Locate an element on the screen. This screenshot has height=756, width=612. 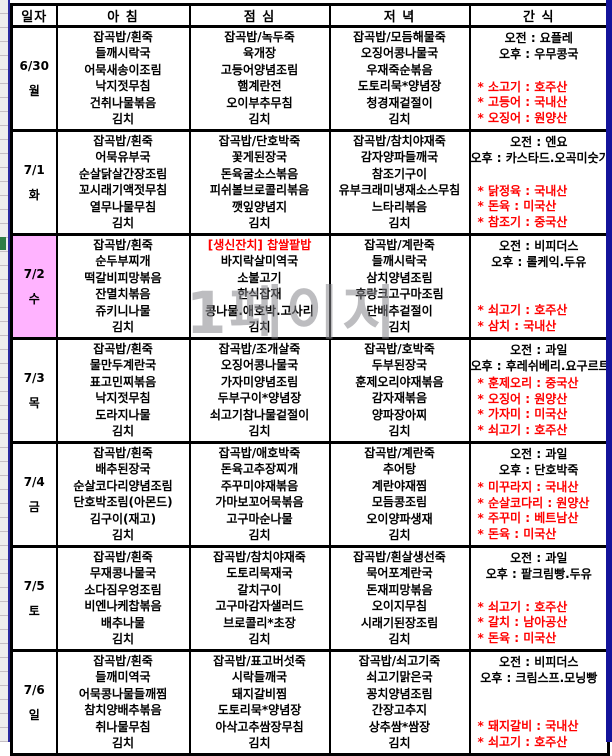
menu-line: 시락들깨국 is located at coordinates (259, 677).